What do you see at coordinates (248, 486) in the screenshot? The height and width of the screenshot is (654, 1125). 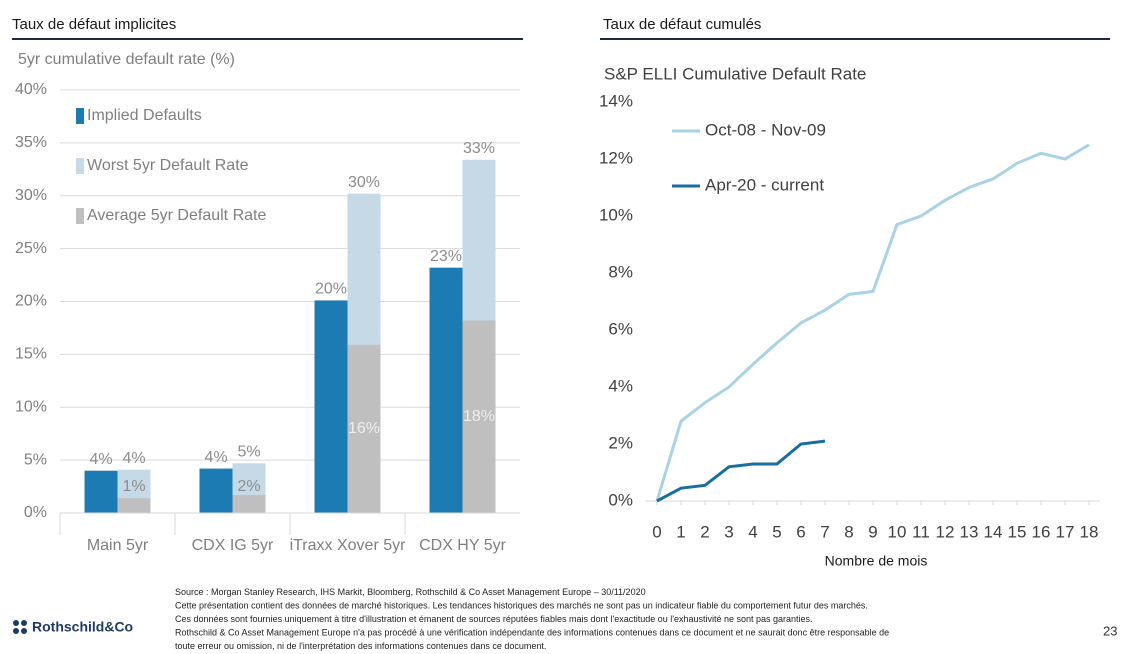 I see `data-label: 2%` at bounding box center [248, 486].